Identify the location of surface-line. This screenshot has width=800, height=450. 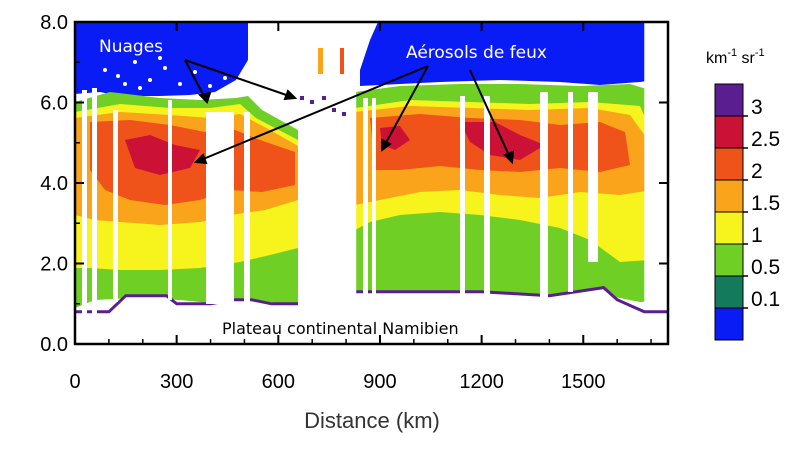
(371, 300).